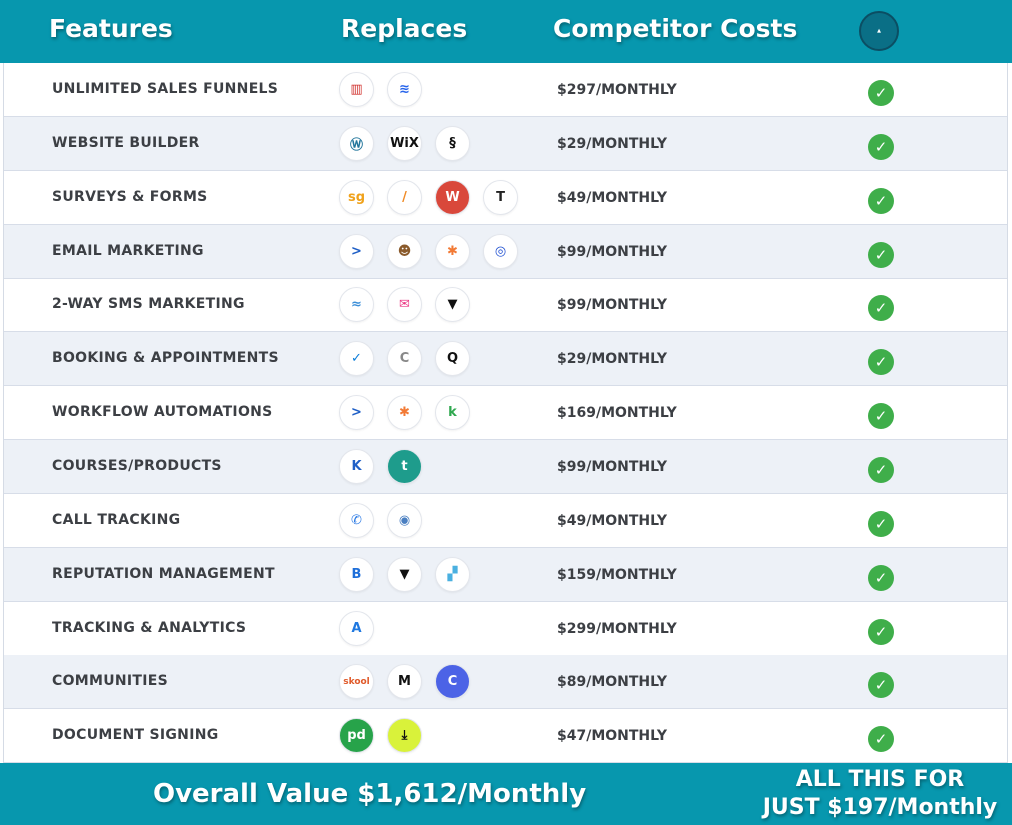 This screenshot has width=1012, height=825. I want to click on teachable-icon: t, so click(404, 466).